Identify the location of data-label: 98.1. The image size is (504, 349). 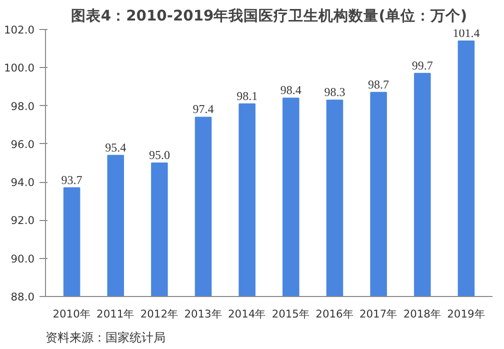
(247, 95).